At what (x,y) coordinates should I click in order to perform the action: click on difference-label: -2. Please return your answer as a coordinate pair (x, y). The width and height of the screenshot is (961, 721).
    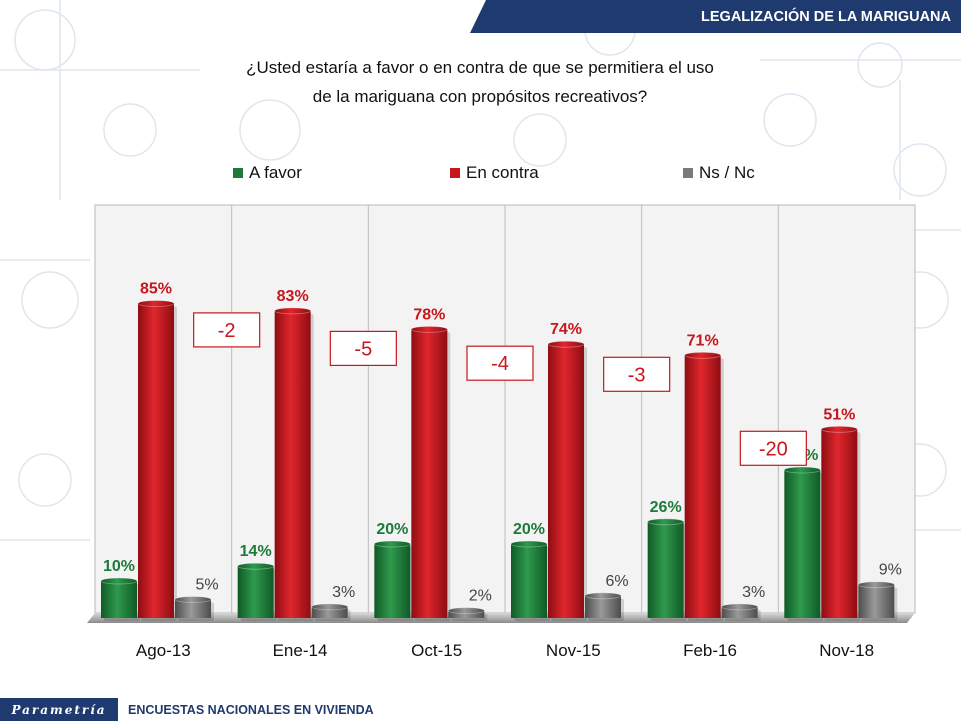
    Looking at the image, I should click on (227, 331).